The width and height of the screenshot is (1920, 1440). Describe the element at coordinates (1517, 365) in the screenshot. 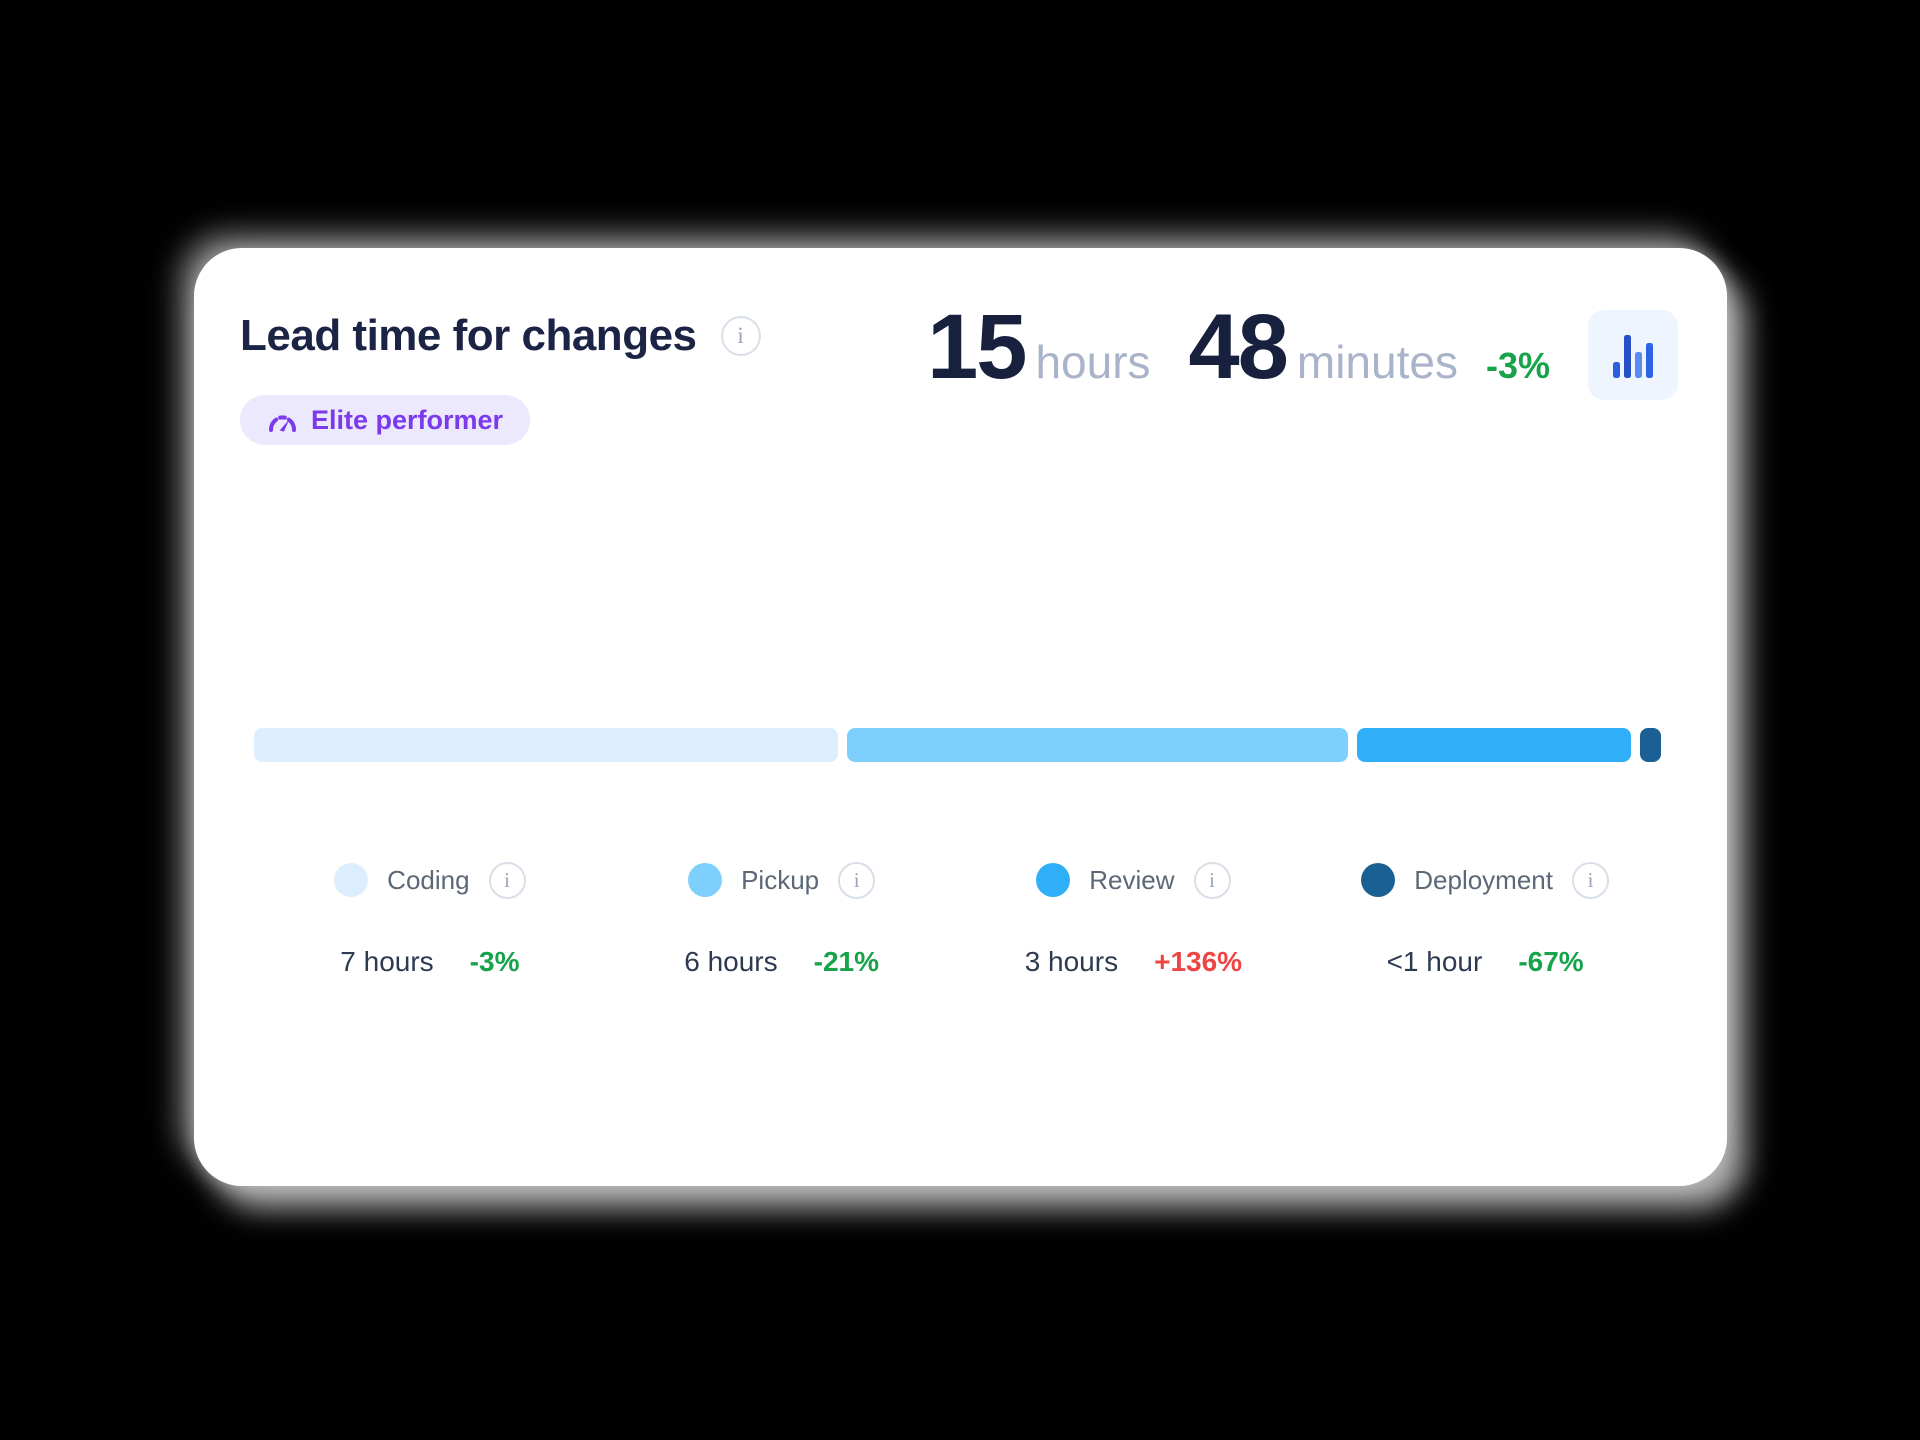

I see `trend-value: -3%` at that location.